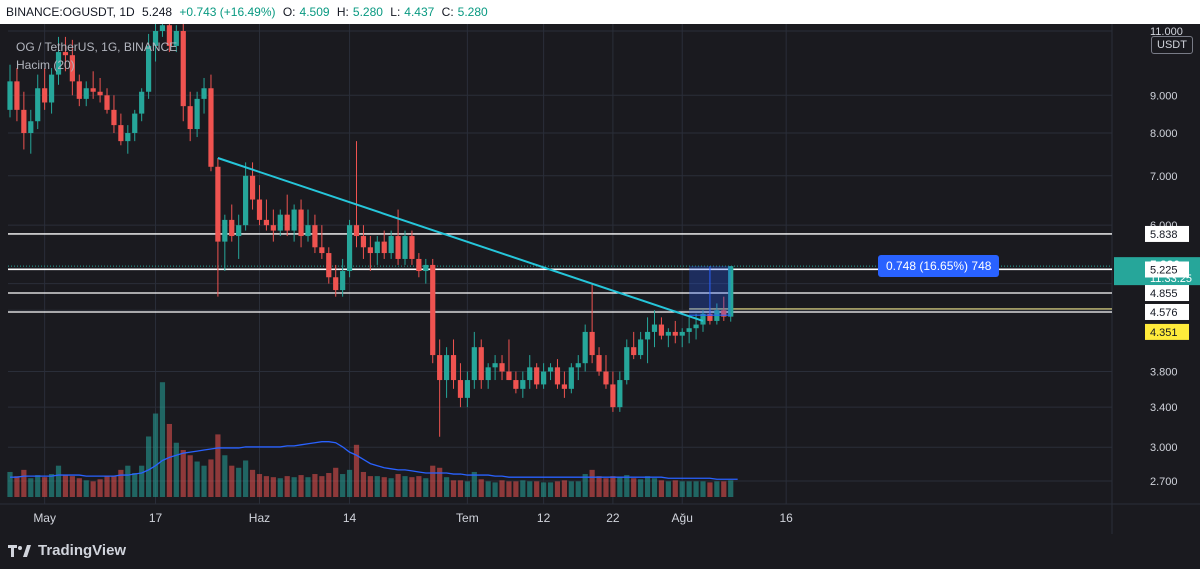 The image size is (1200, 569). Describe the element at coordinates (44, 518) in the screenshot. I see `x-tick-label: May` at that location.